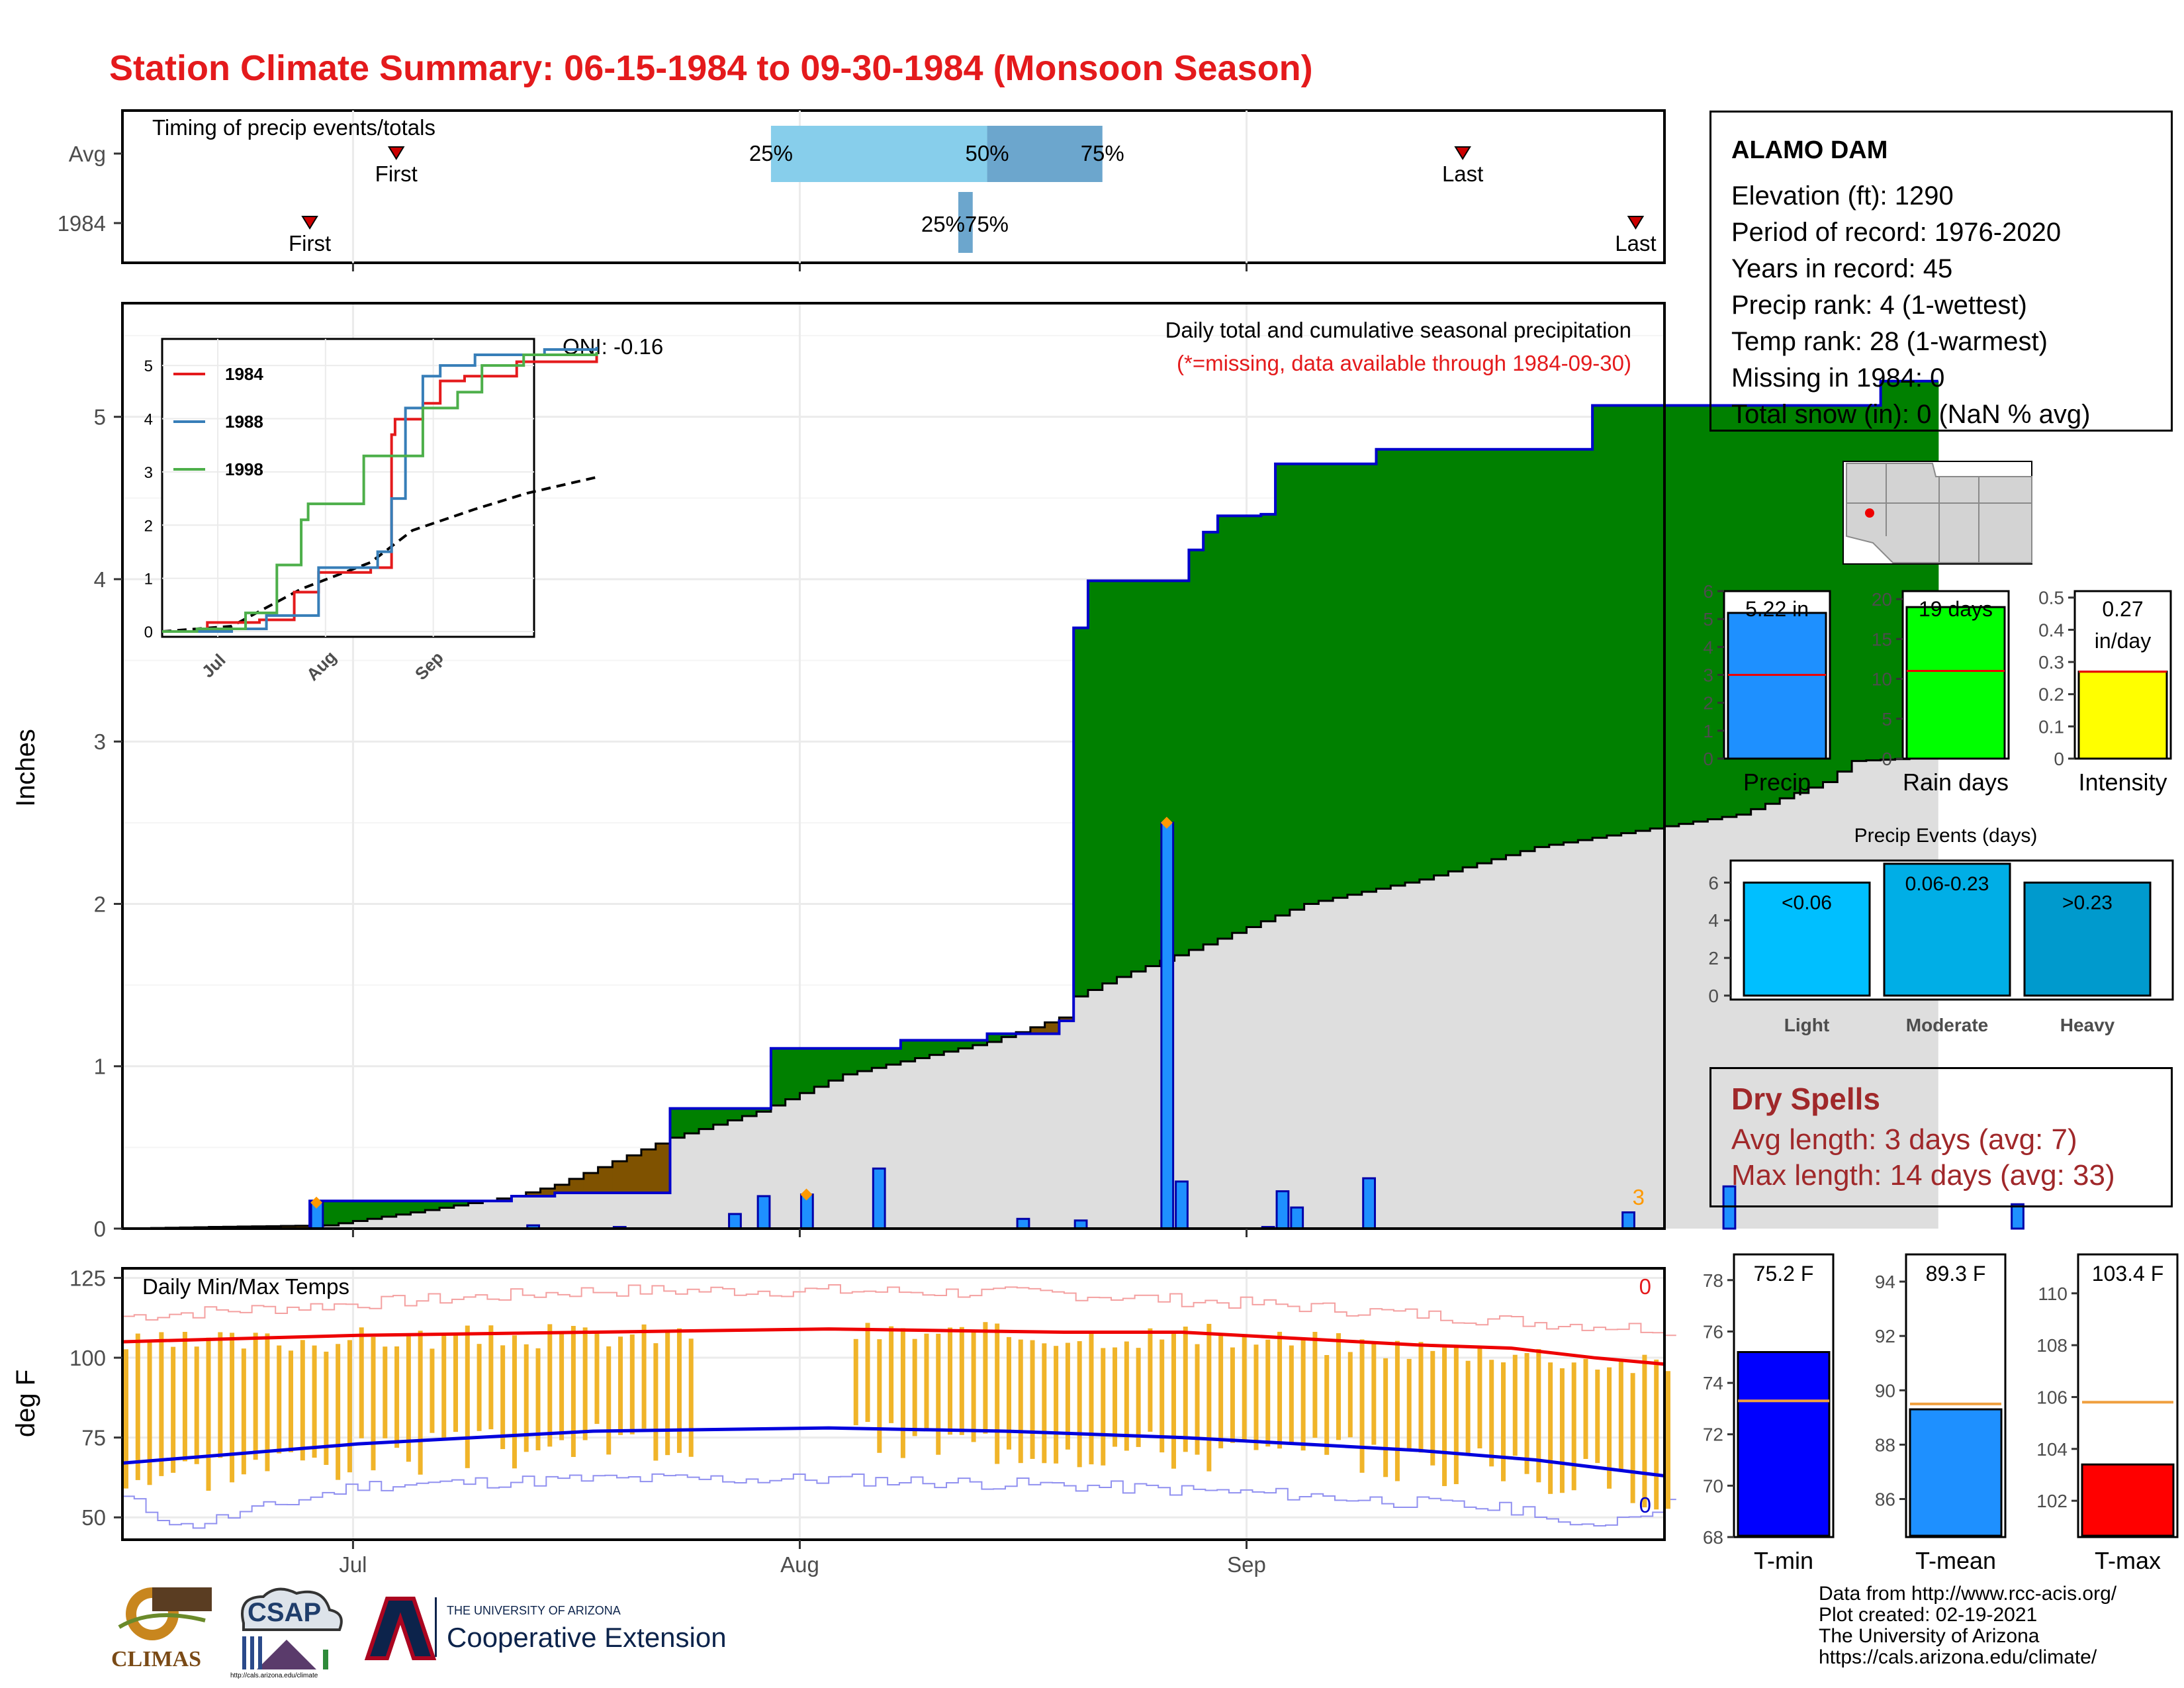 Image resolution: width=2184 pixels, height=1688 pixels. What do you see at coordinates (1887, 719) in the screenshot?
I see `rain-days-ytick-label: 5` at bounding box center [1887, 719].